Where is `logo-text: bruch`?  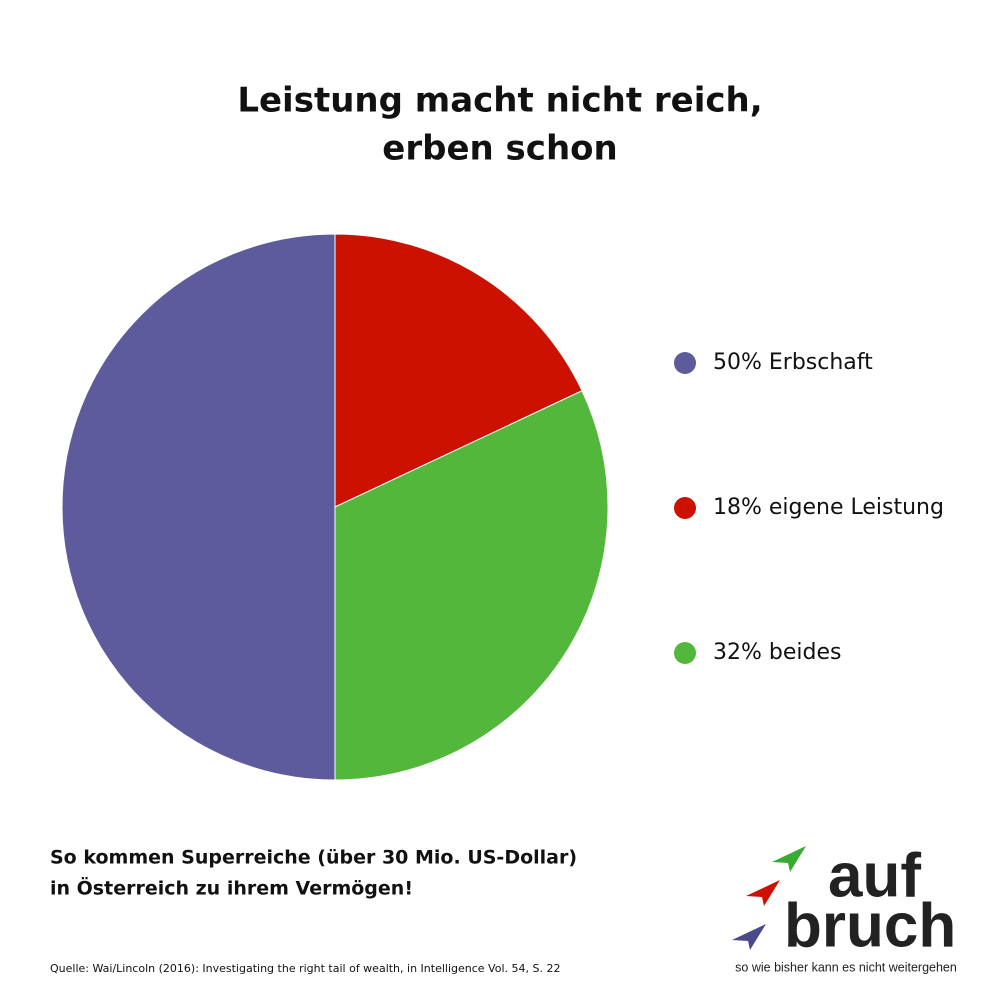 logo-text: bruch is located at coordinates (870, 925).